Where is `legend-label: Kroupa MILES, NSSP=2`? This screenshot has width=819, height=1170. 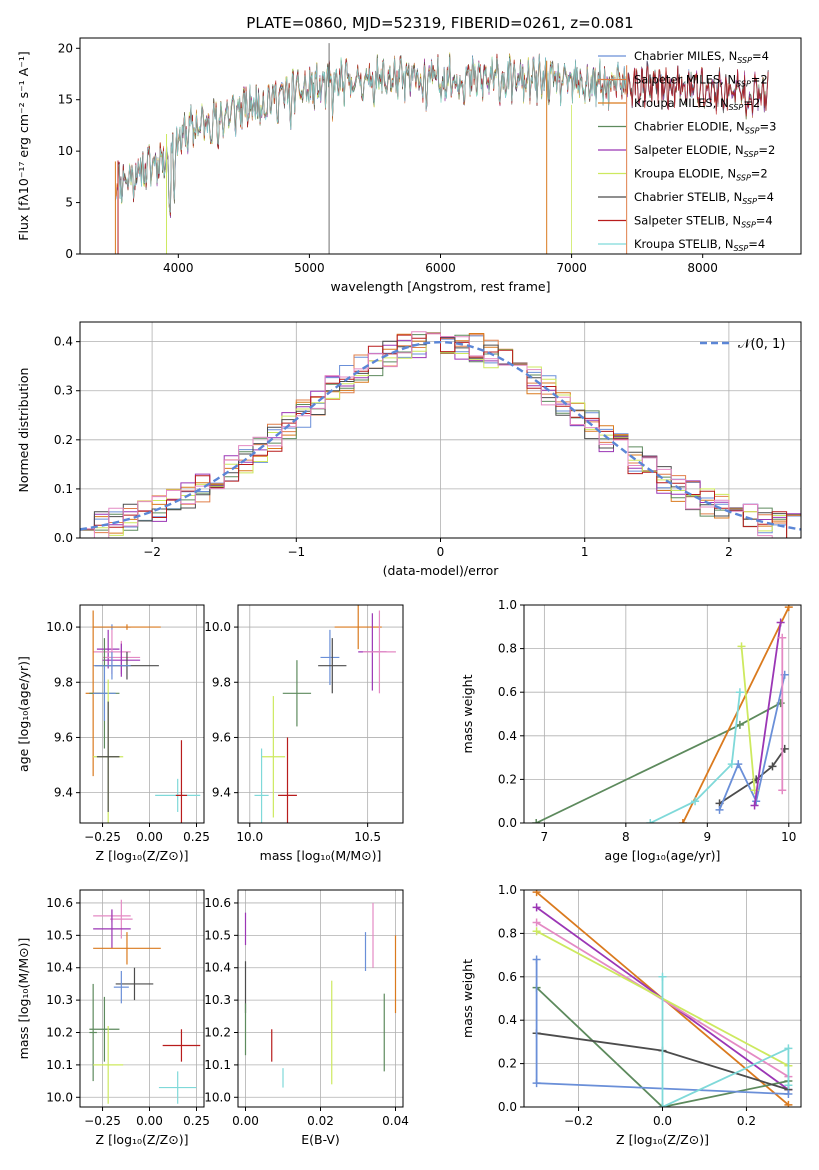
legend-label: Kroupa MILES, NSSP=2 is located at coordinates (697, 104).